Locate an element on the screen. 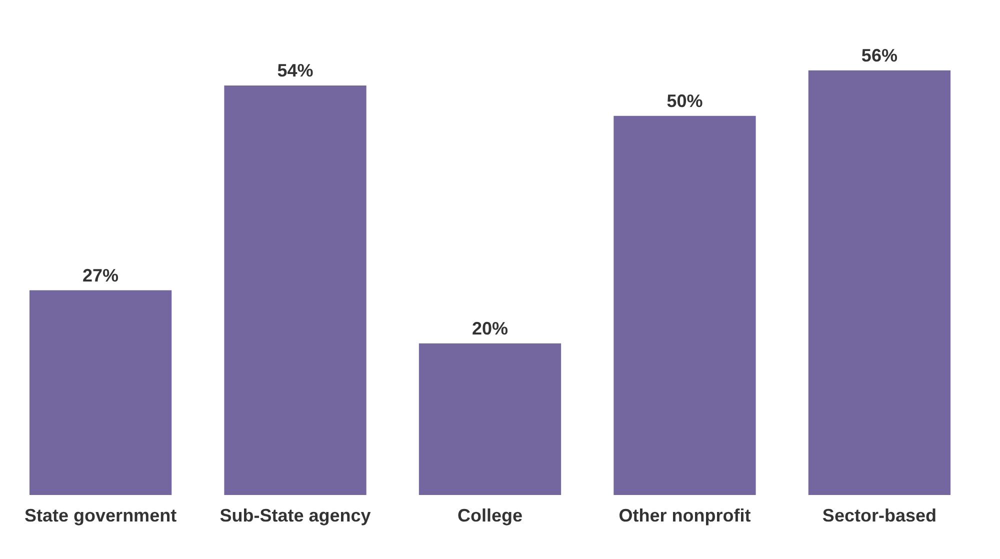 This screenshot has height=559, width=1000. data-label: 54% is located at coordinates (295, 70).